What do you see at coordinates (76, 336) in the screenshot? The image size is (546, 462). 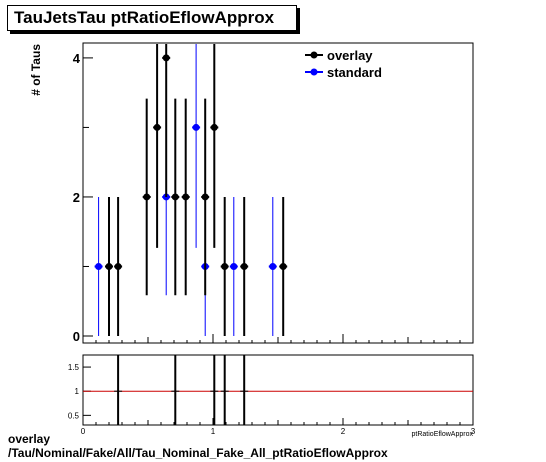 I see `y-tick-label: 0` at bounding box center [76, 336].